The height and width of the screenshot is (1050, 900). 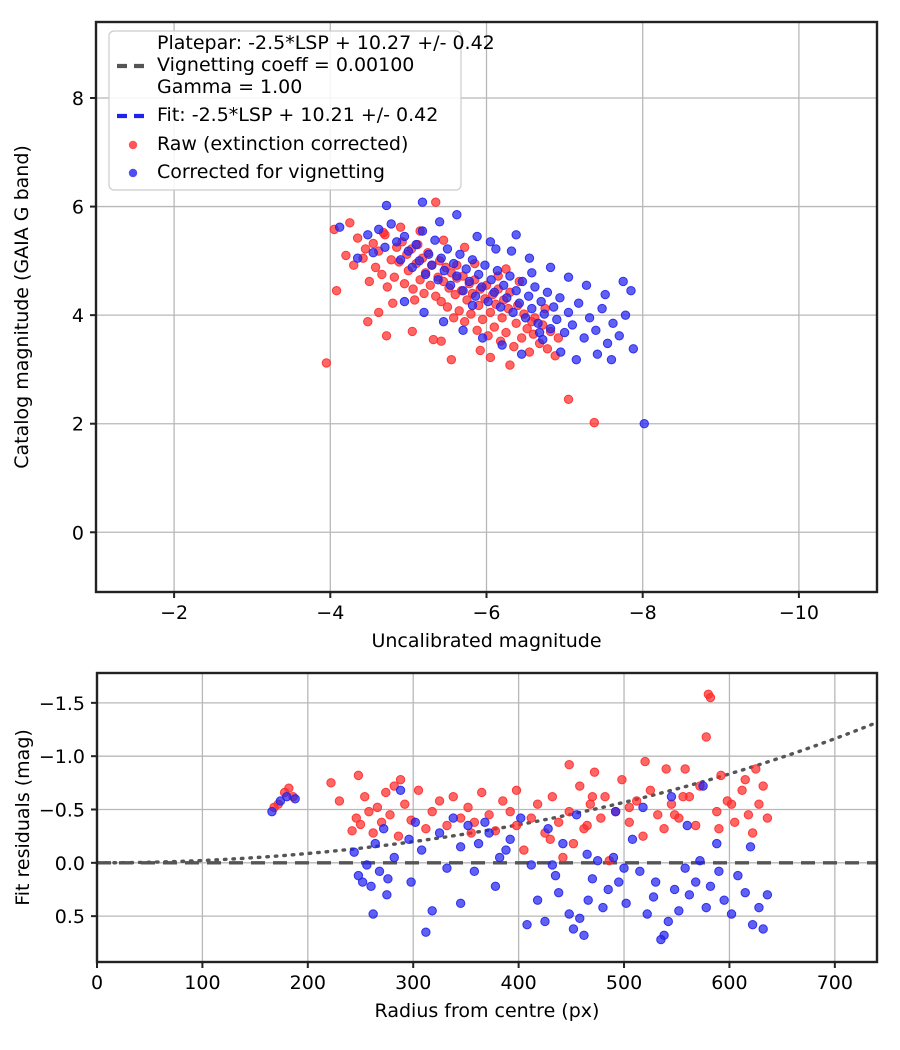 What do you see at coordinates (799, 613) in the screenshot?
I see `x-tick-label: −10` at bounding box center [799, 613].